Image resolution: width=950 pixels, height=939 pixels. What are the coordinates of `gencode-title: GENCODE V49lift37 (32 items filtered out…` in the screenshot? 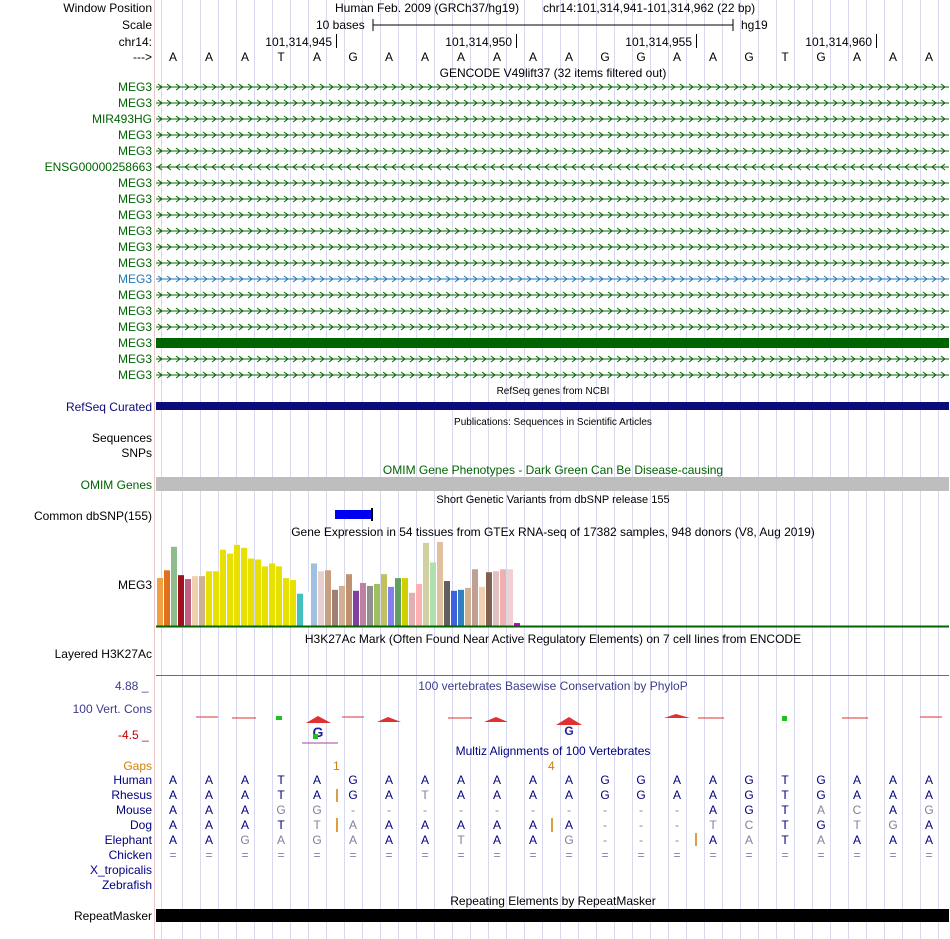 It's located at (553, 73).